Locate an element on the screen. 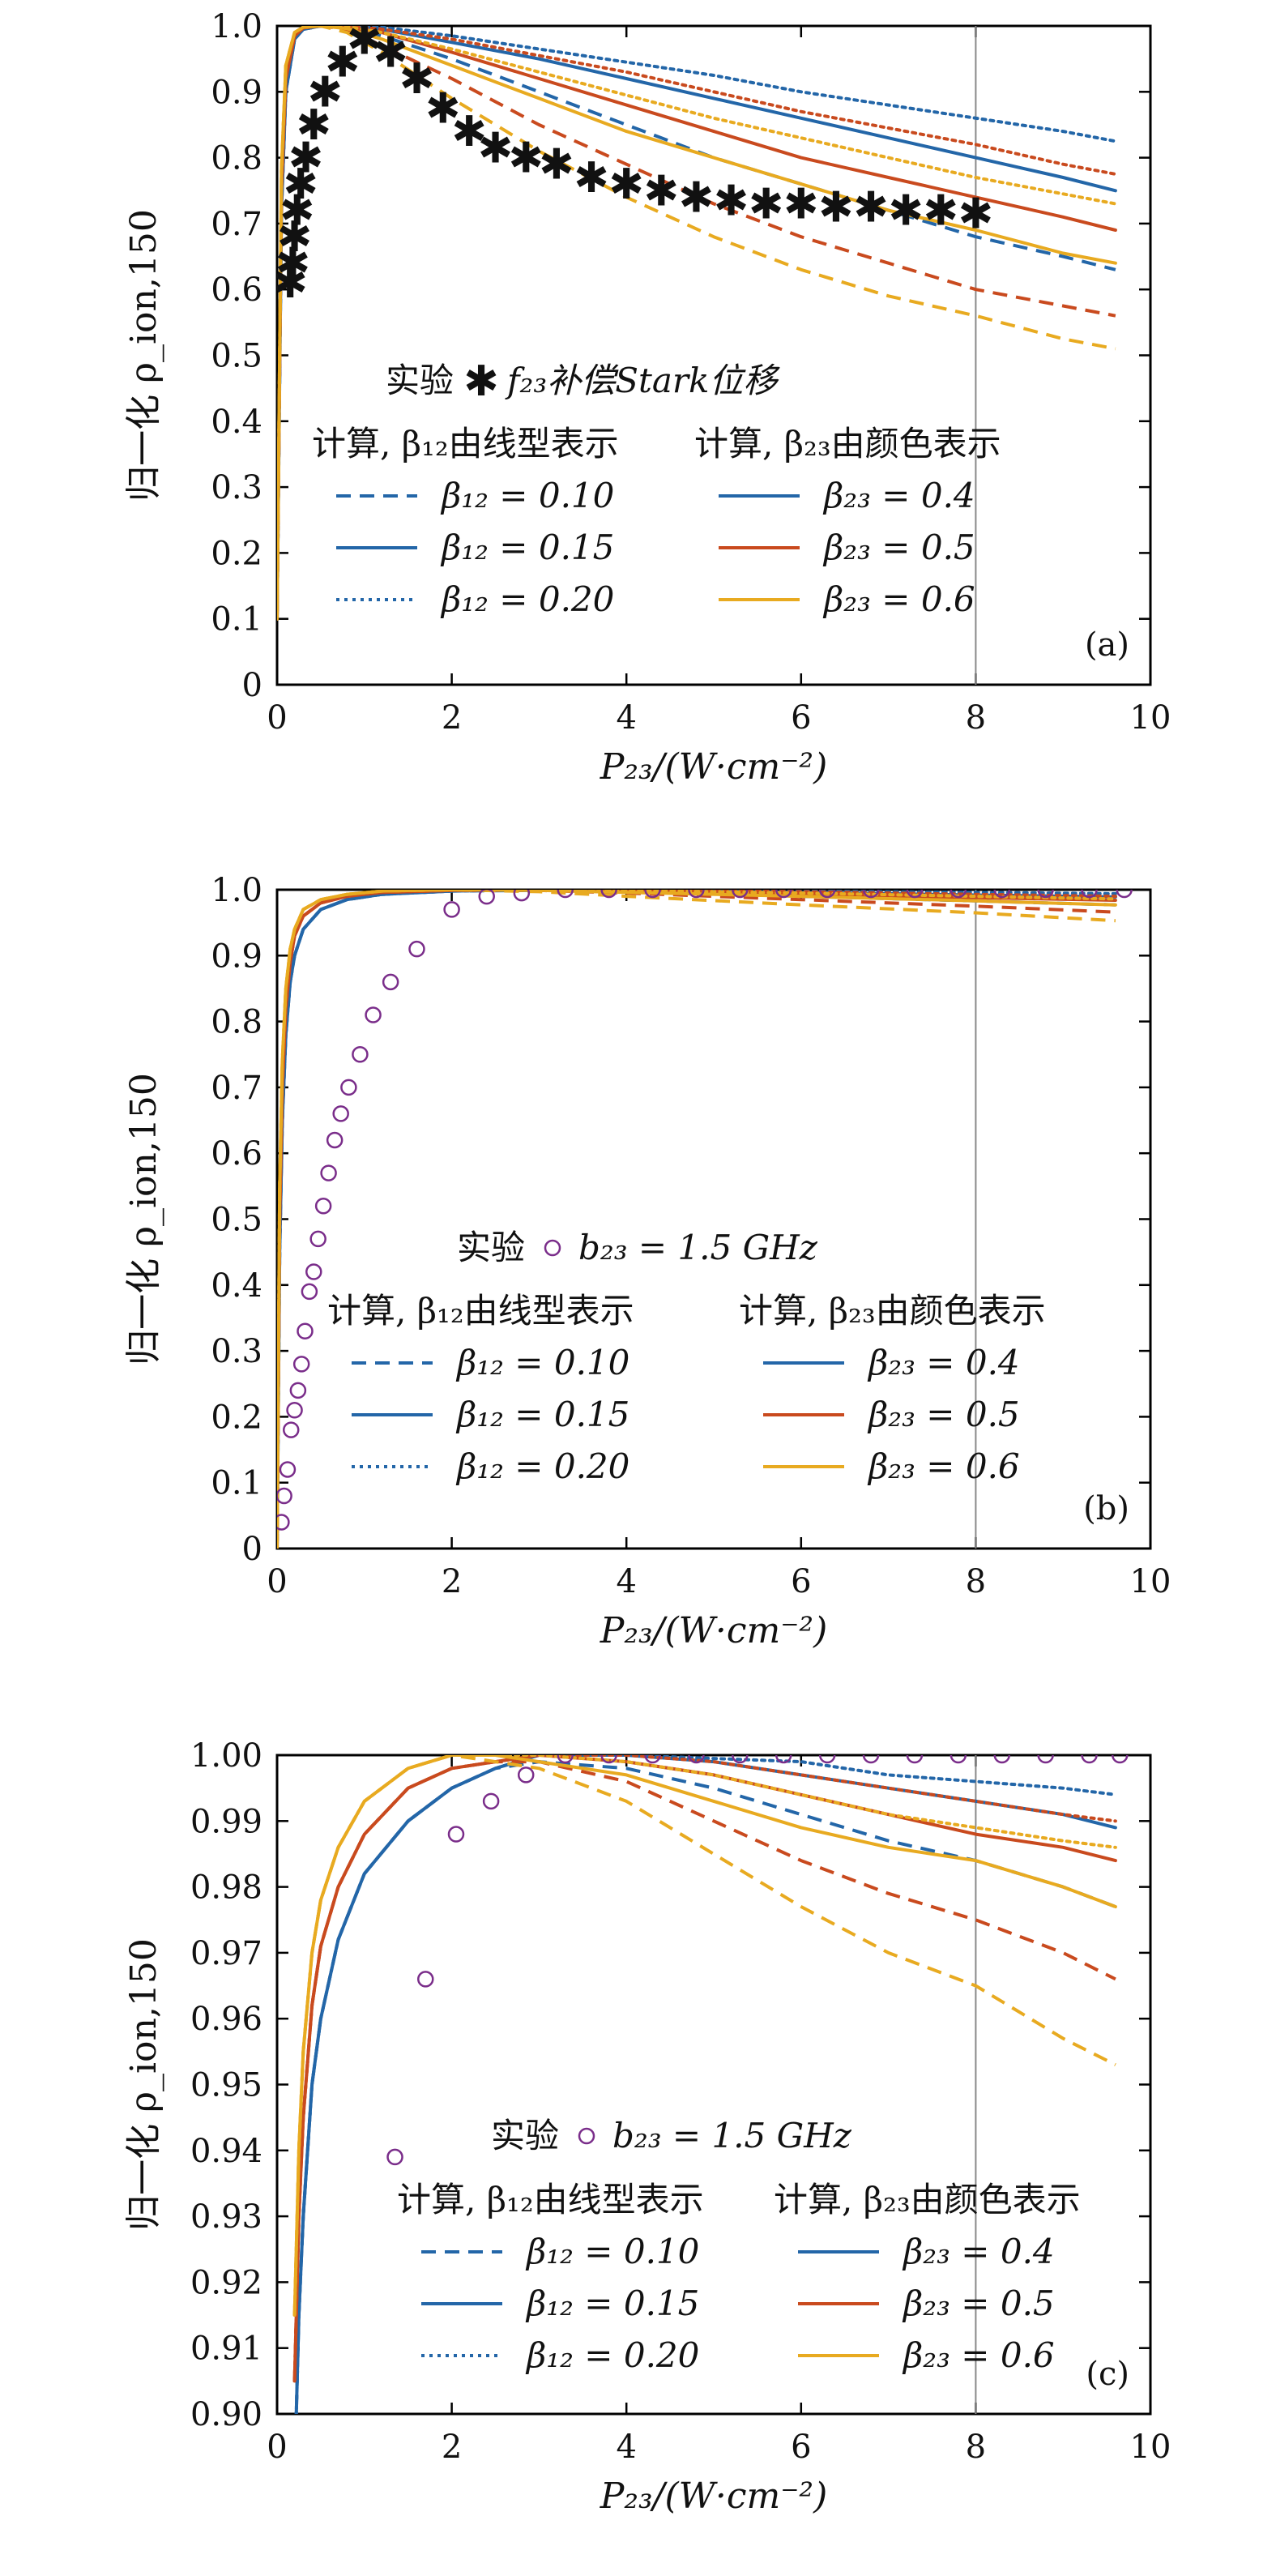 The width and height of the screenshot is (1276, 2576). legend-experiment-marker: ✱ is located at coordinates (481, 381).